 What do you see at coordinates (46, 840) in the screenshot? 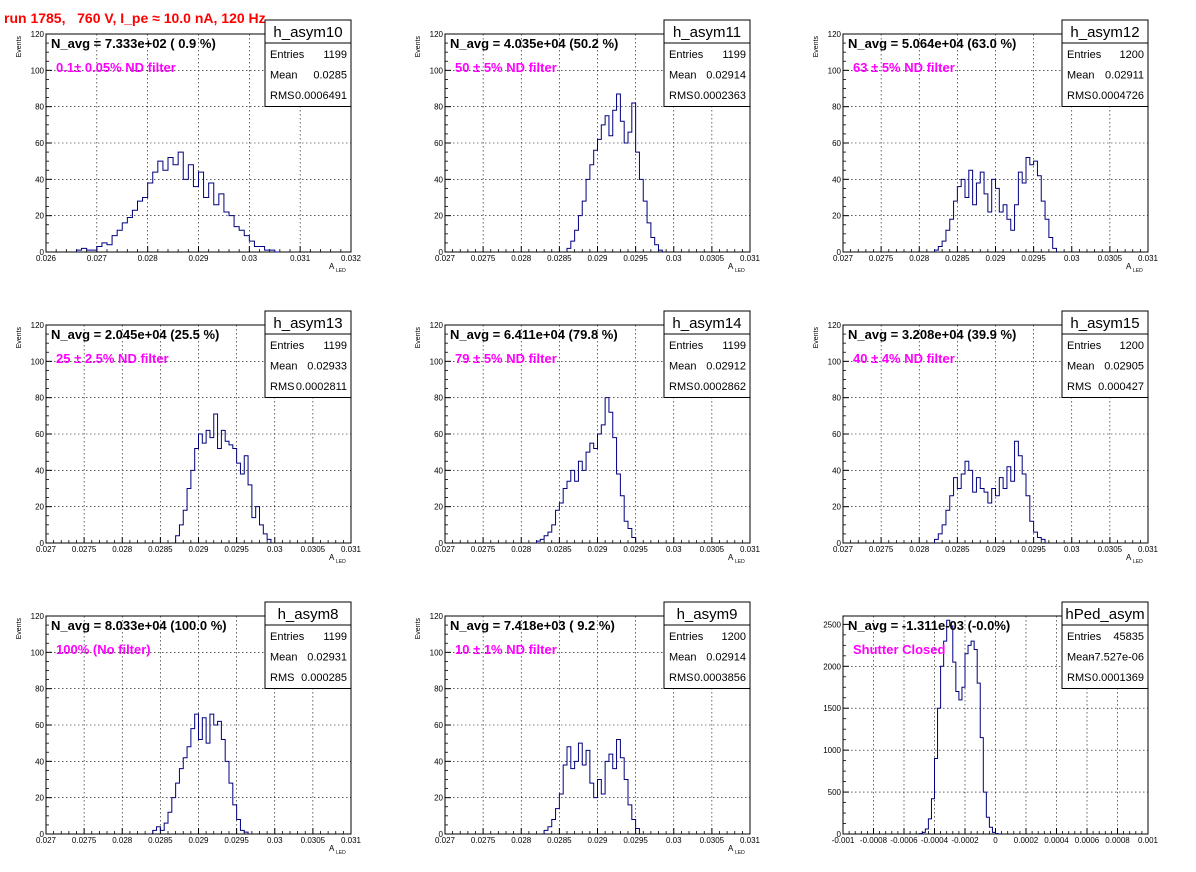
I see `x-tick-label: 0.027` at bounding box center [46, 840].